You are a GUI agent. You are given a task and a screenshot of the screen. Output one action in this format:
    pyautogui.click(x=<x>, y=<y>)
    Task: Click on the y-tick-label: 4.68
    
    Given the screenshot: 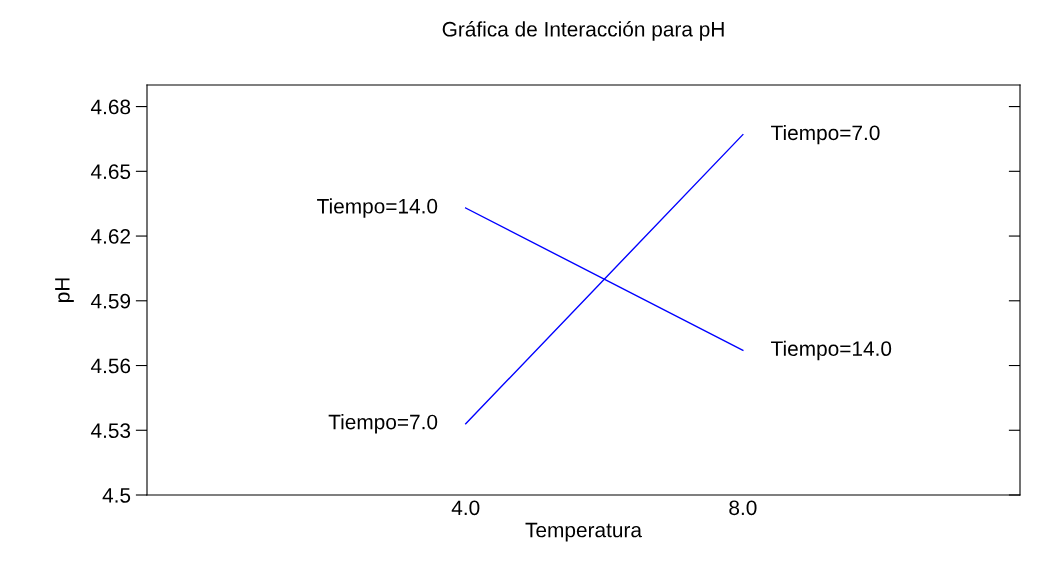 What is the action you would take?
    pyautogui.click(x=110, y=107)
    